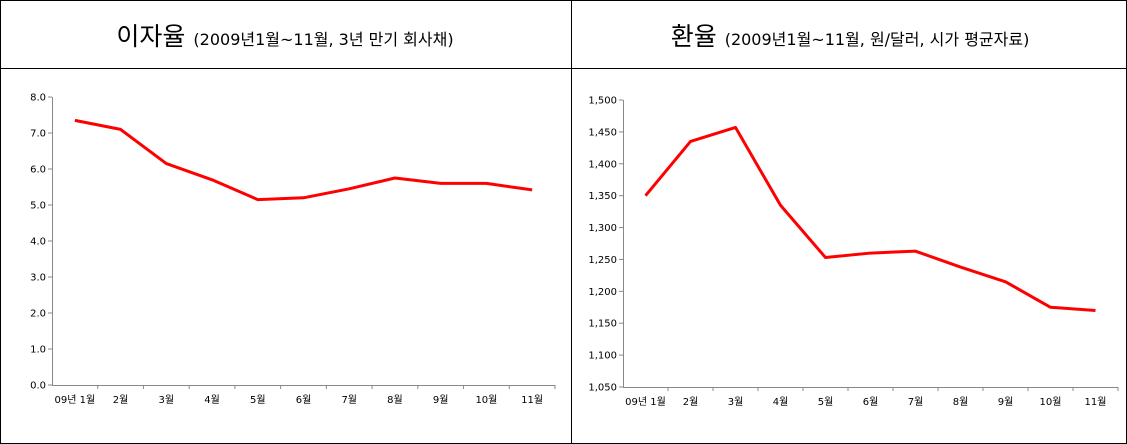 The height and width of the screenshot is (444, 1127). I want to click on y-tick-label: 1,350, so click(602, 196).